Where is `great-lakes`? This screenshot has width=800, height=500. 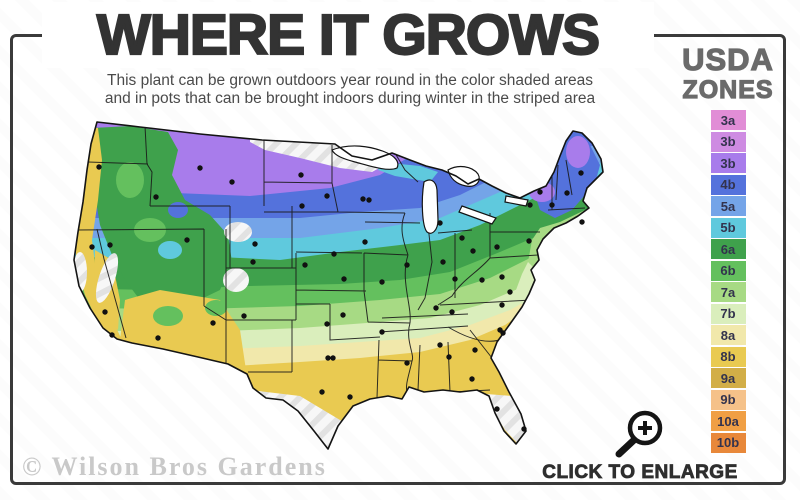 great-lakes is located at coordinates (430, 189).